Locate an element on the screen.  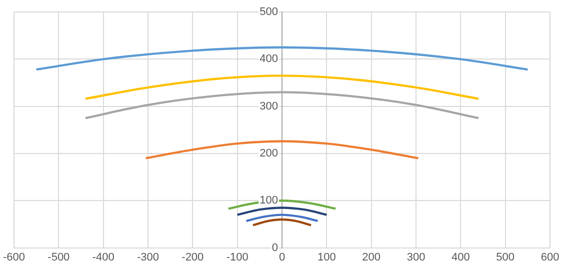
y-tick-label: 100 is located at coordinates (269, 200).